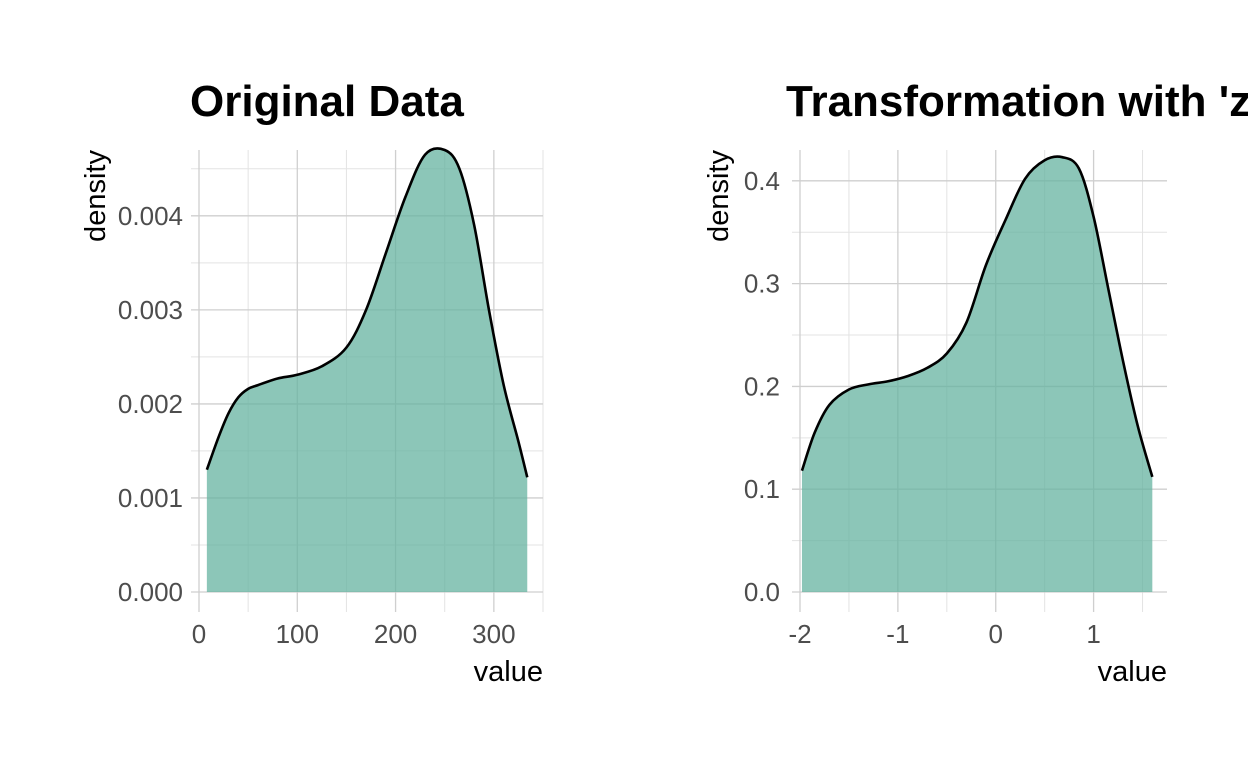 This screenshot has width=1248, height=768. What do you see at coordinates (150, 498) in the screenshot?
I see `y-tick-label: 0.001` at bounding box center [150, 498].